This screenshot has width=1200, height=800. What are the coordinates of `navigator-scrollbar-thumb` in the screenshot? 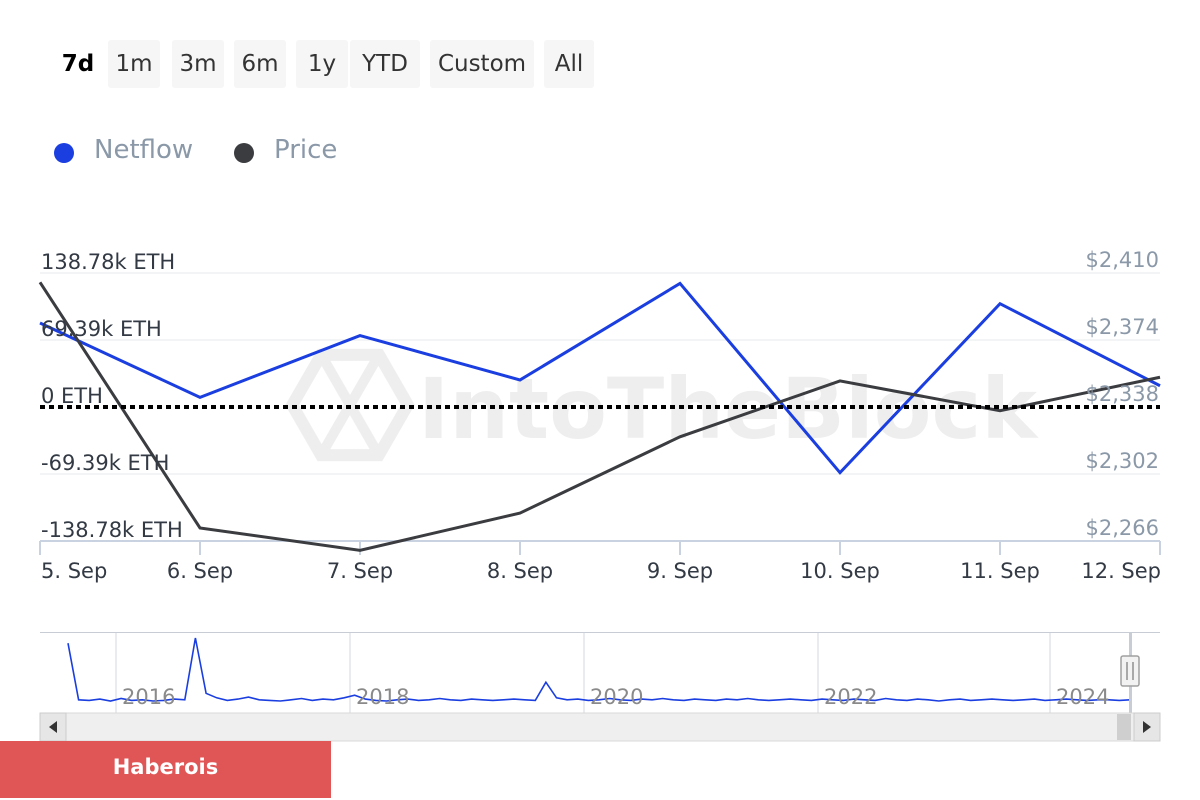 It's located at (1124, 727).